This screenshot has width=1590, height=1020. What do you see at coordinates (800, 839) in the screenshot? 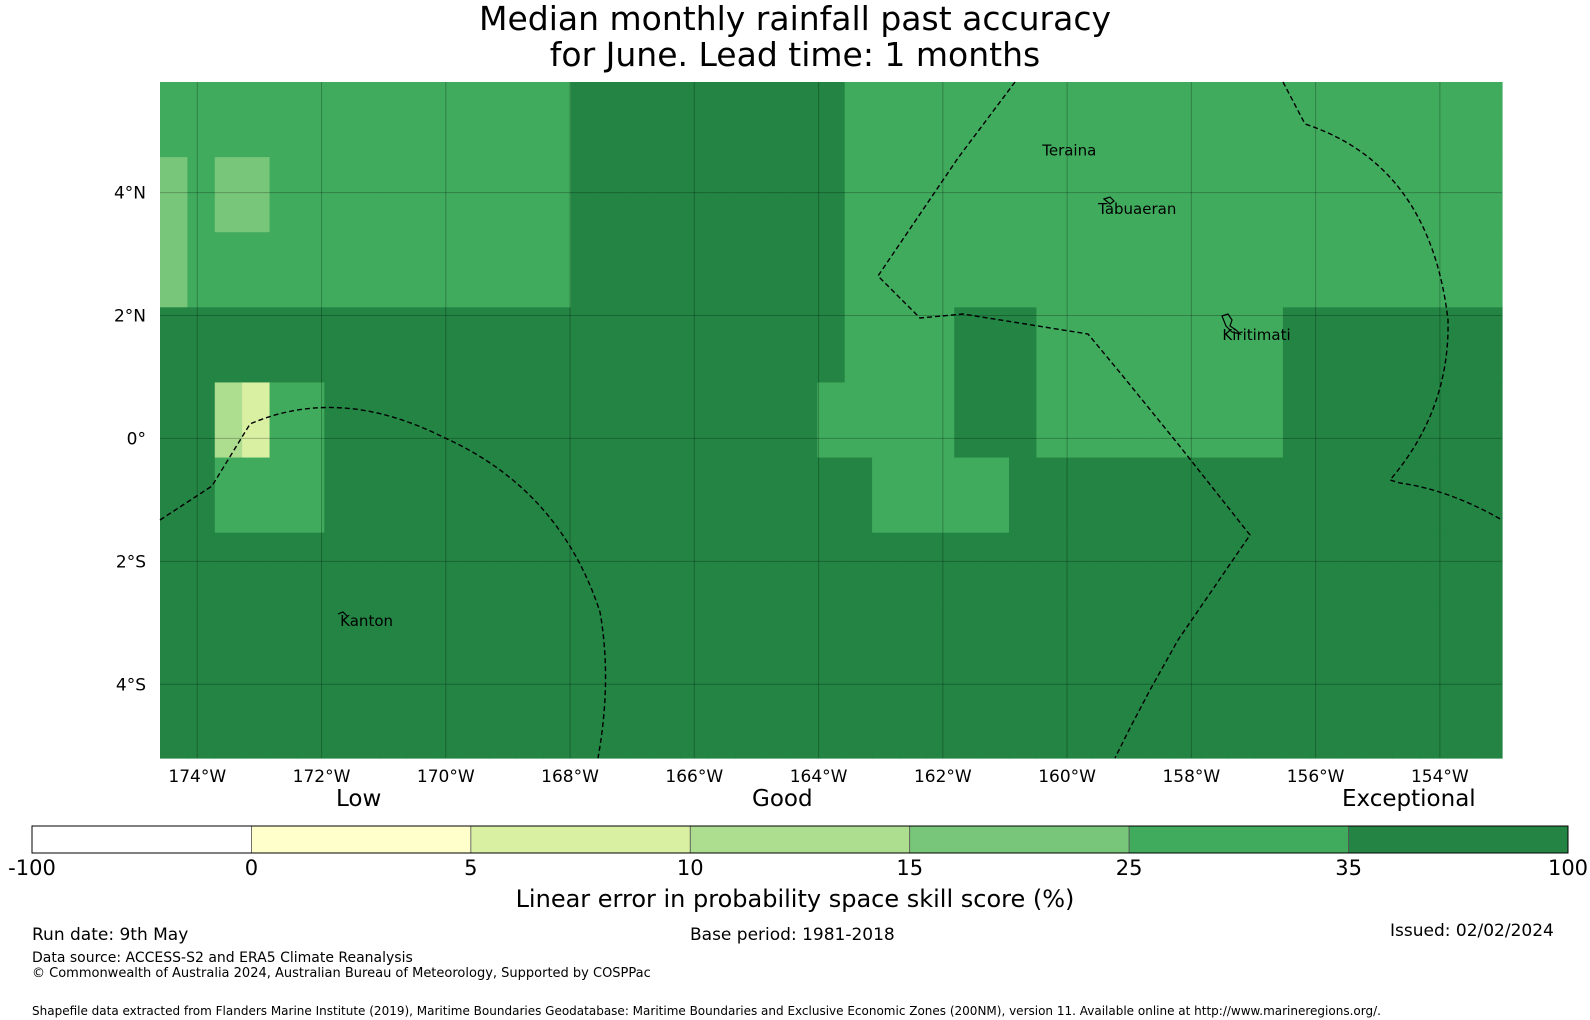
I see `colorbar-border` at bounding box center [800, 839].